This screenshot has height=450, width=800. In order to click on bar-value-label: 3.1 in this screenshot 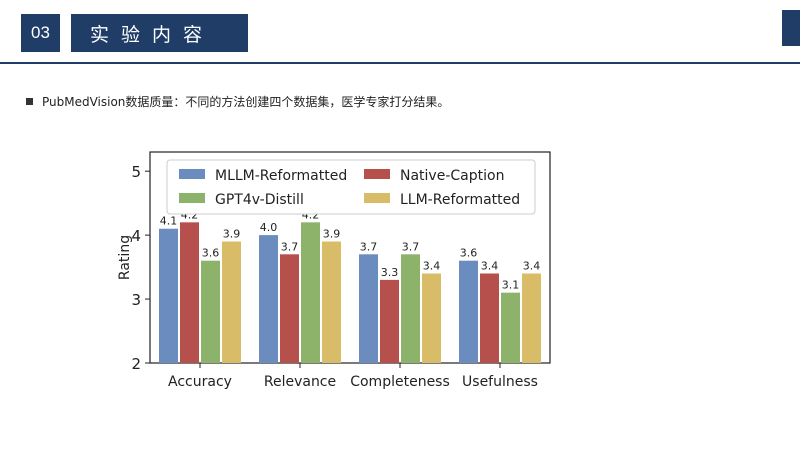, I will do `click(511, 285)`.